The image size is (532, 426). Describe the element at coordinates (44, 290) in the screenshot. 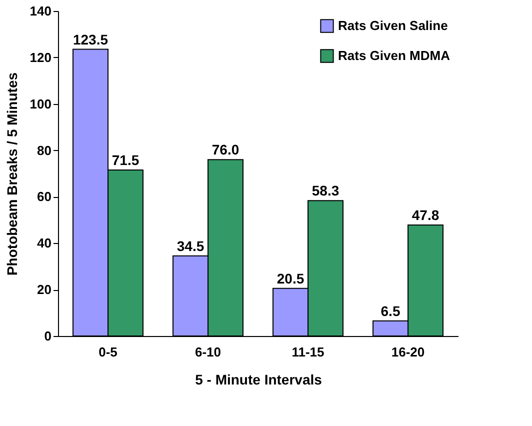

I see `y-tick-label: 20` at that location.